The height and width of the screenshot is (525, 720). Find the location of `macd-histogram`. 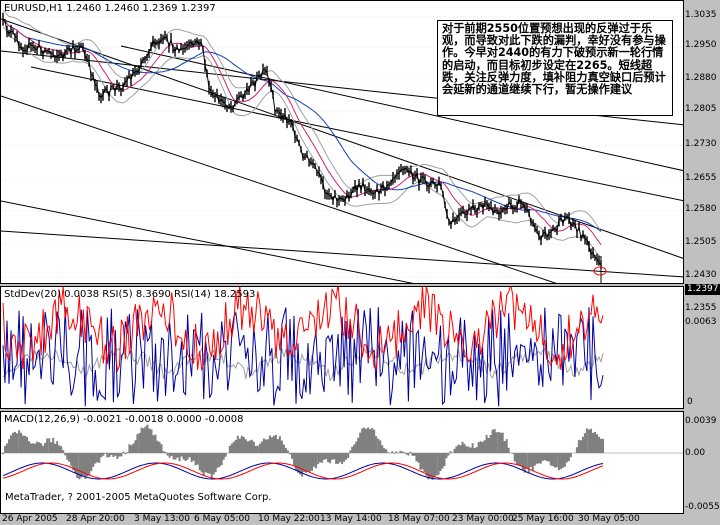

macd-histogram is located at coordinates (303, 452).